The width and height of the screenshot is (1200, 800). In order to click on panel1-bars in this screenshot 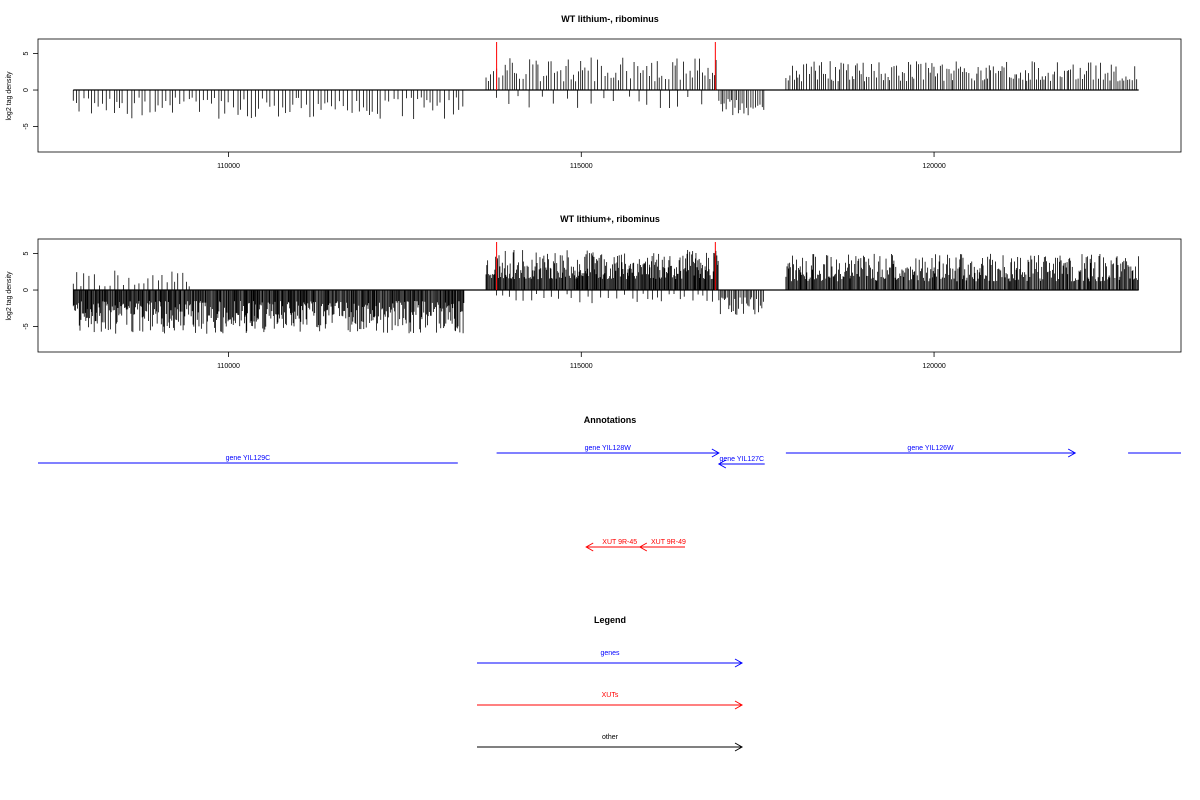, I will do `click(605, 81)`.